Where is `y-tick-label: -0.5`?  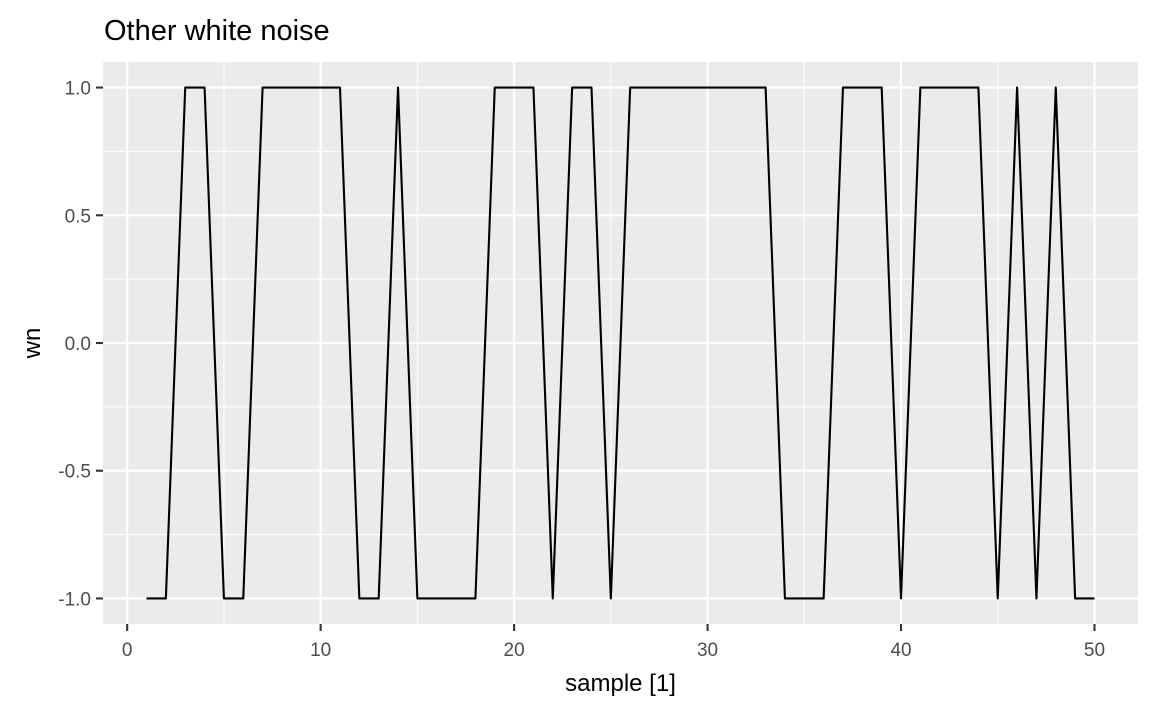 y-tick-label: -0.5 is located at coordinates (74, 472).